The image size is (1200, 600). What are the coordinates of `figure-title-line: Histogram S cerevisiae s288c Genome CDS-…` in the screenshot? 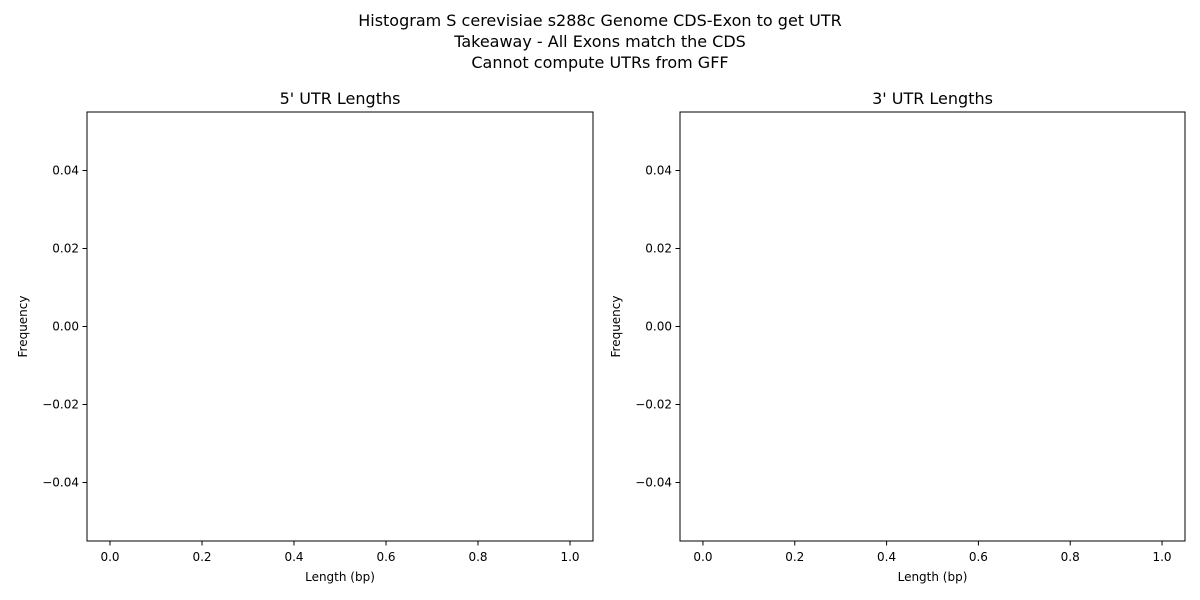 It's located at (600, 20).